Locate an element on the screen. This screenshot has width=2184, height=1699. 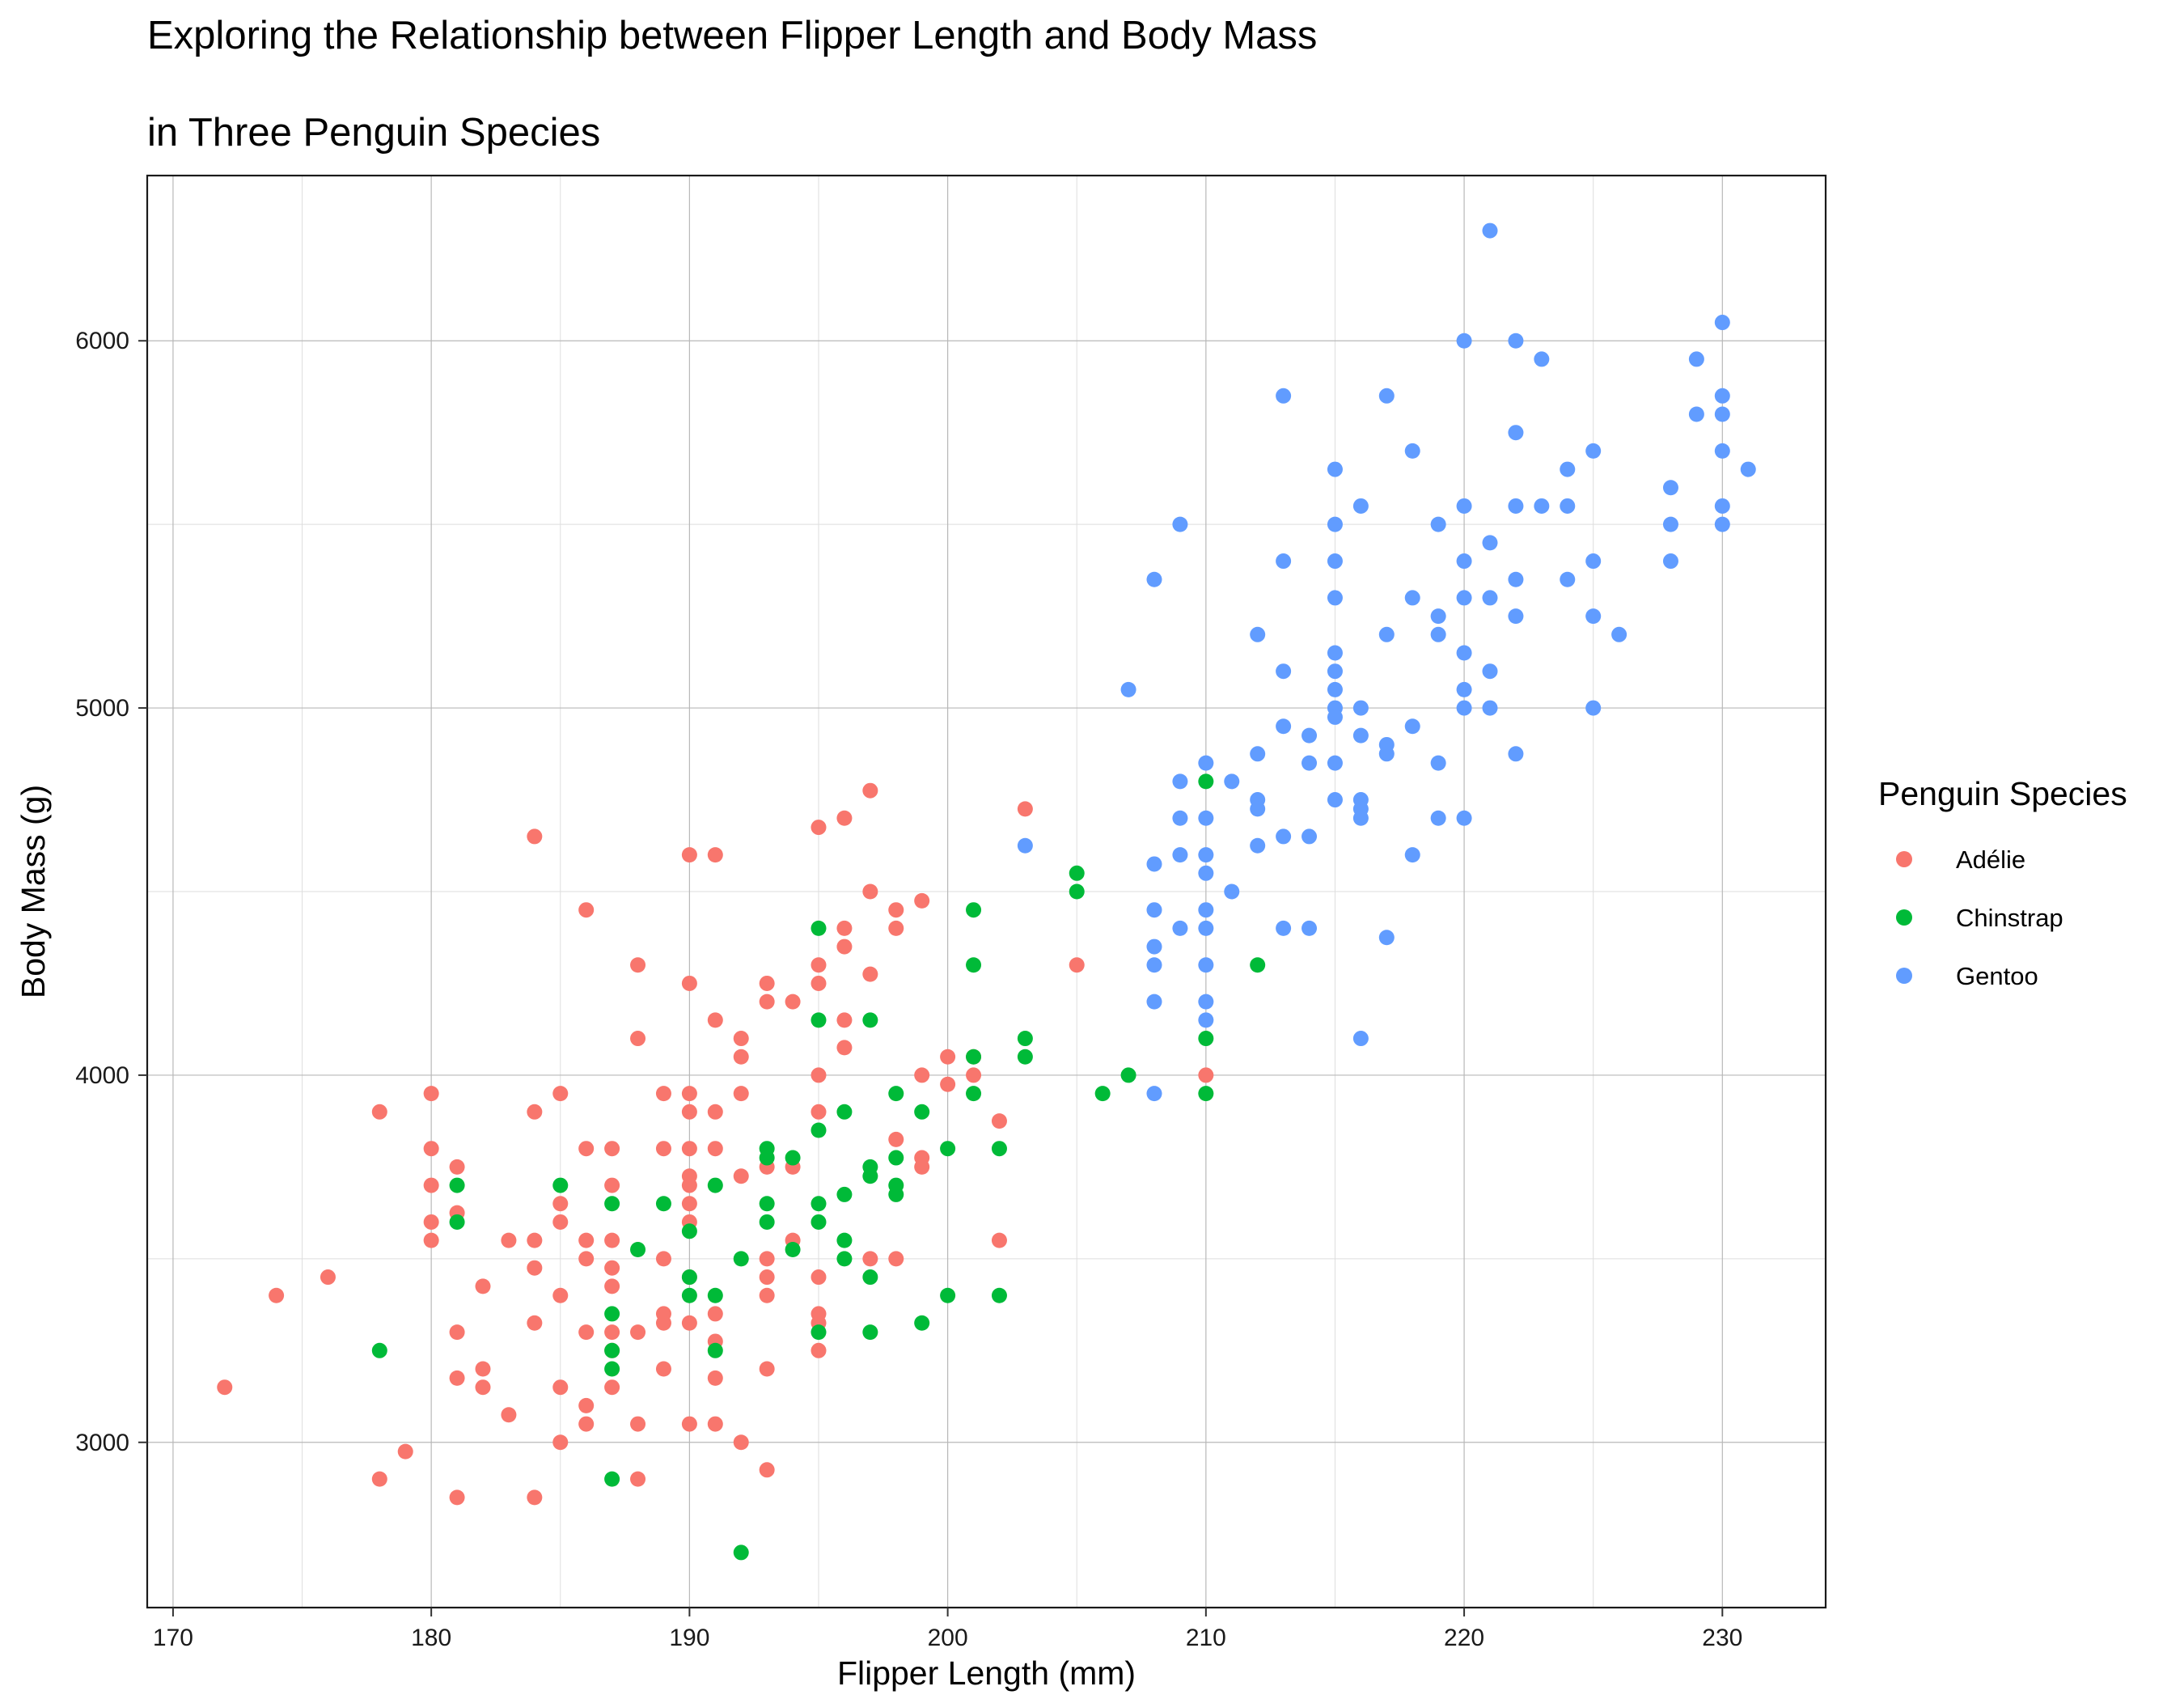
x-tick-label: 210 is located at coordinates (1206, 1638).